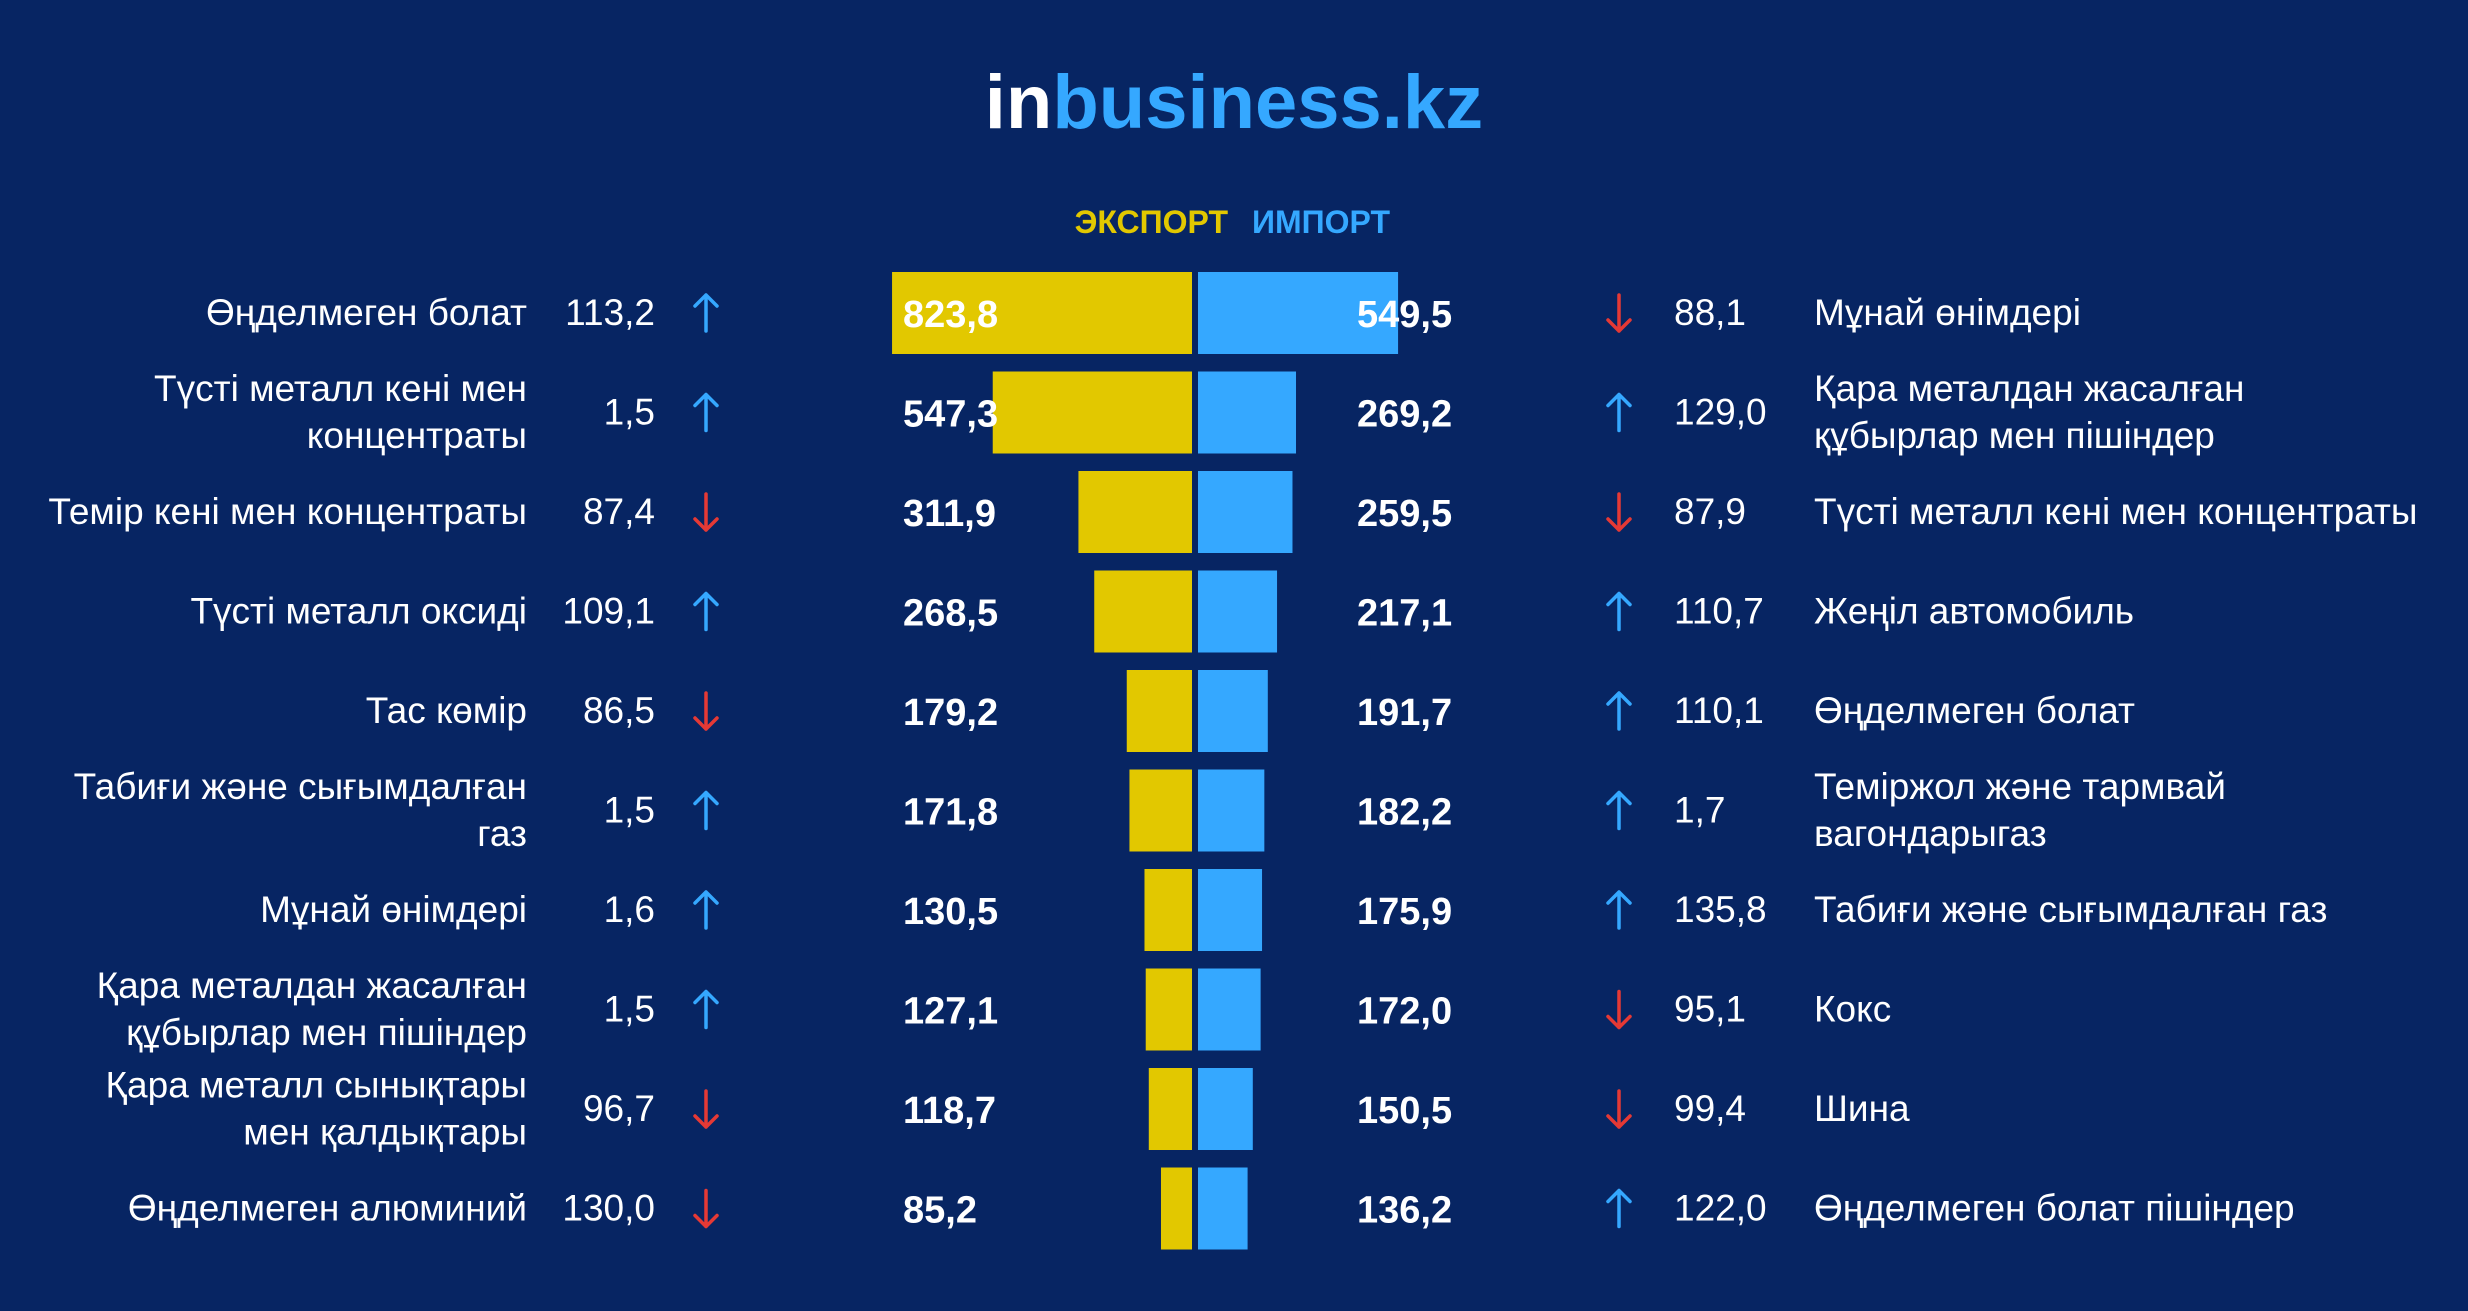 This screenshot has width=2468, height=1311. I want to click on export-category-label: құбырлар мен пішіндер, so click(326, 1032).